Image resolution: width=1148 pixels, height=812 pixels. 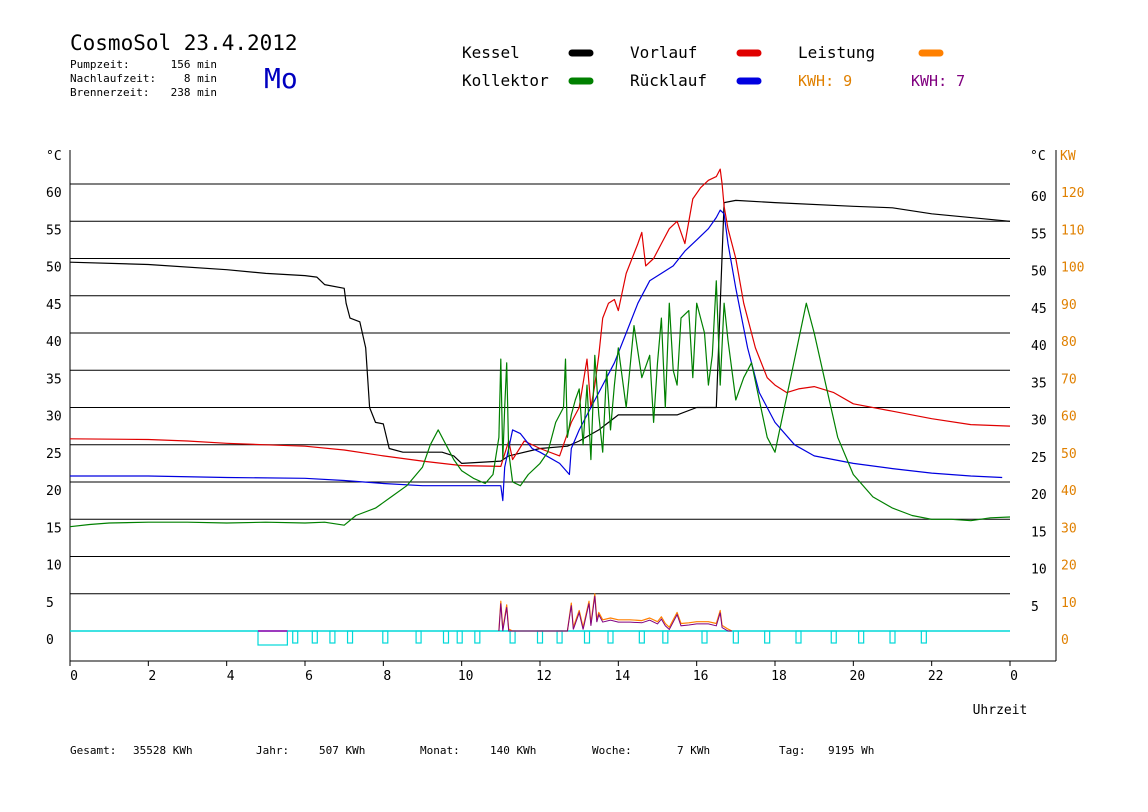 What do you see at coordinates (825, 81) in the screenshot?
I see `kwh-solar: KWH: 9` at bounding box center [825, 81].